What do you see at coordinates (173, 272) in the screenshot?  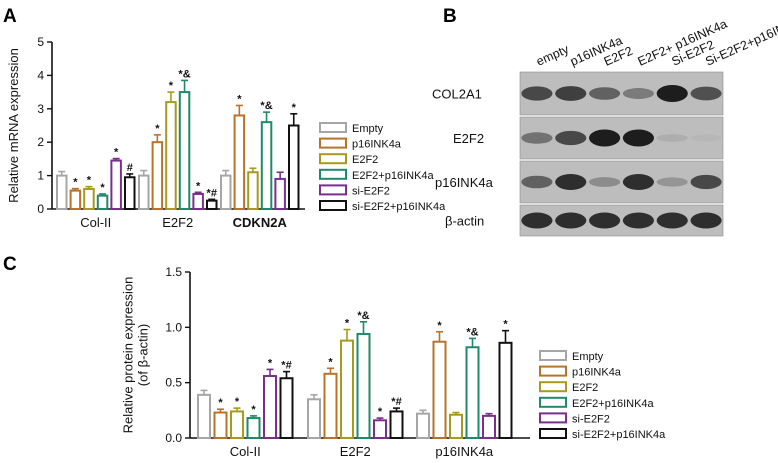 I see `y-tick-label: 1.5` at bounding box center [173, 272].